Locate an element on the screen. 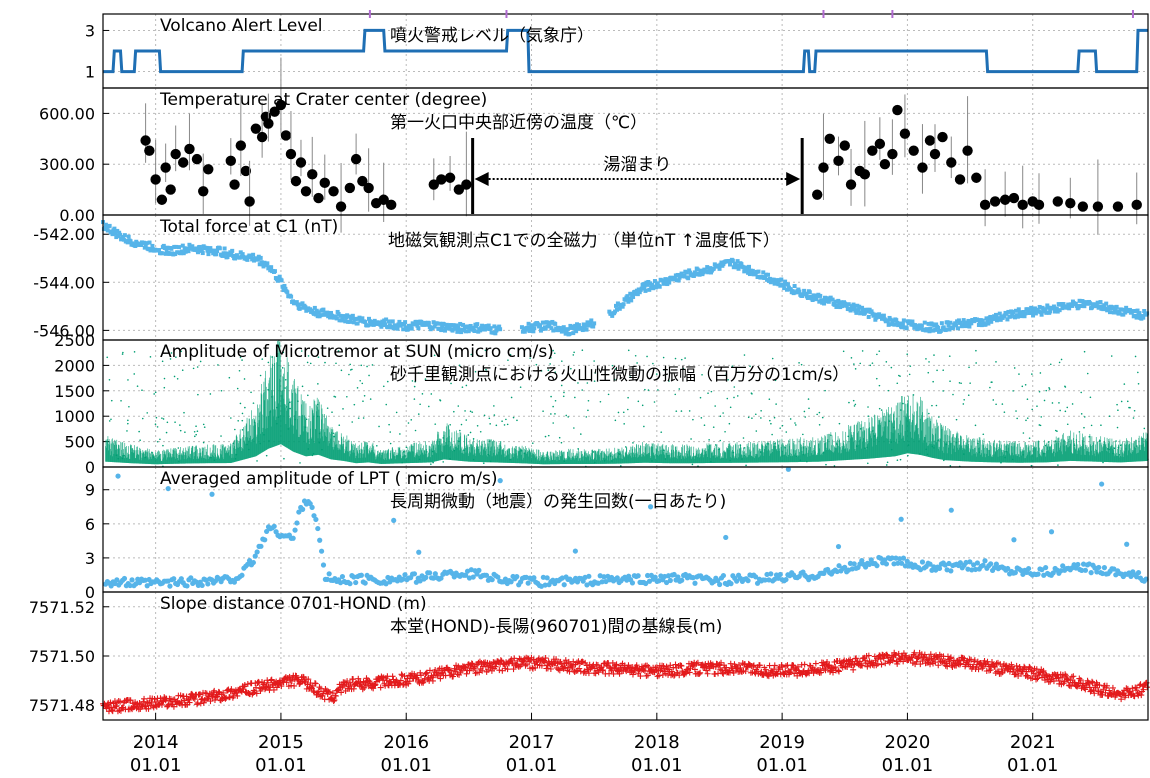 The height and width of the screenshot is (778, 1150). y-tick-label: 3 is located at coordinates (90, 30).